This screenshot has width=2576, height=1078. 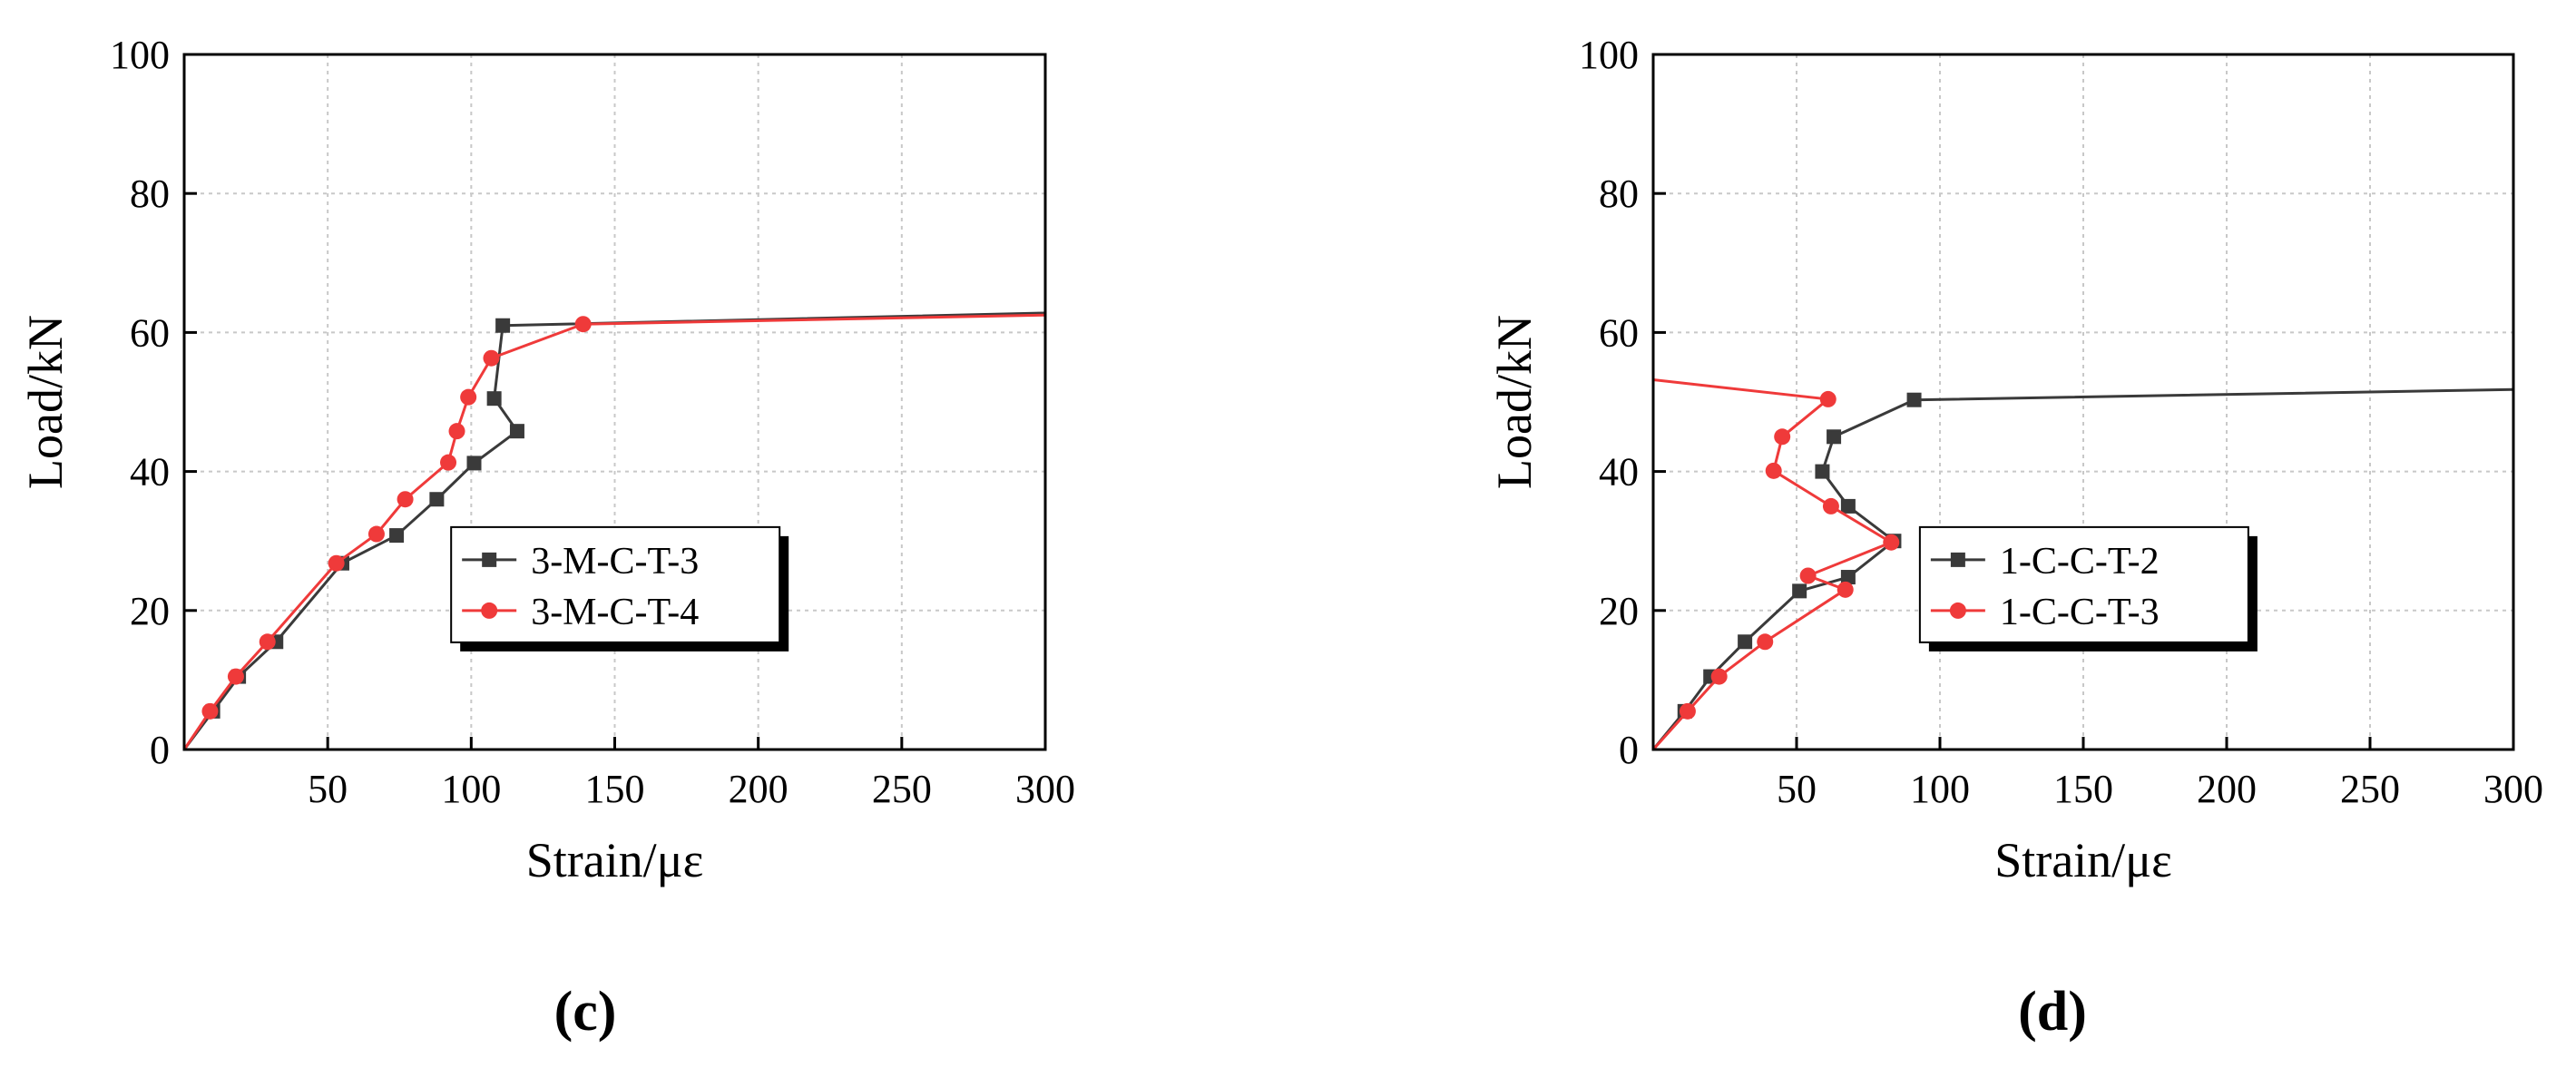 I want to click on legend-label: 3-M-C-T-3, so click(x=615, y=562).